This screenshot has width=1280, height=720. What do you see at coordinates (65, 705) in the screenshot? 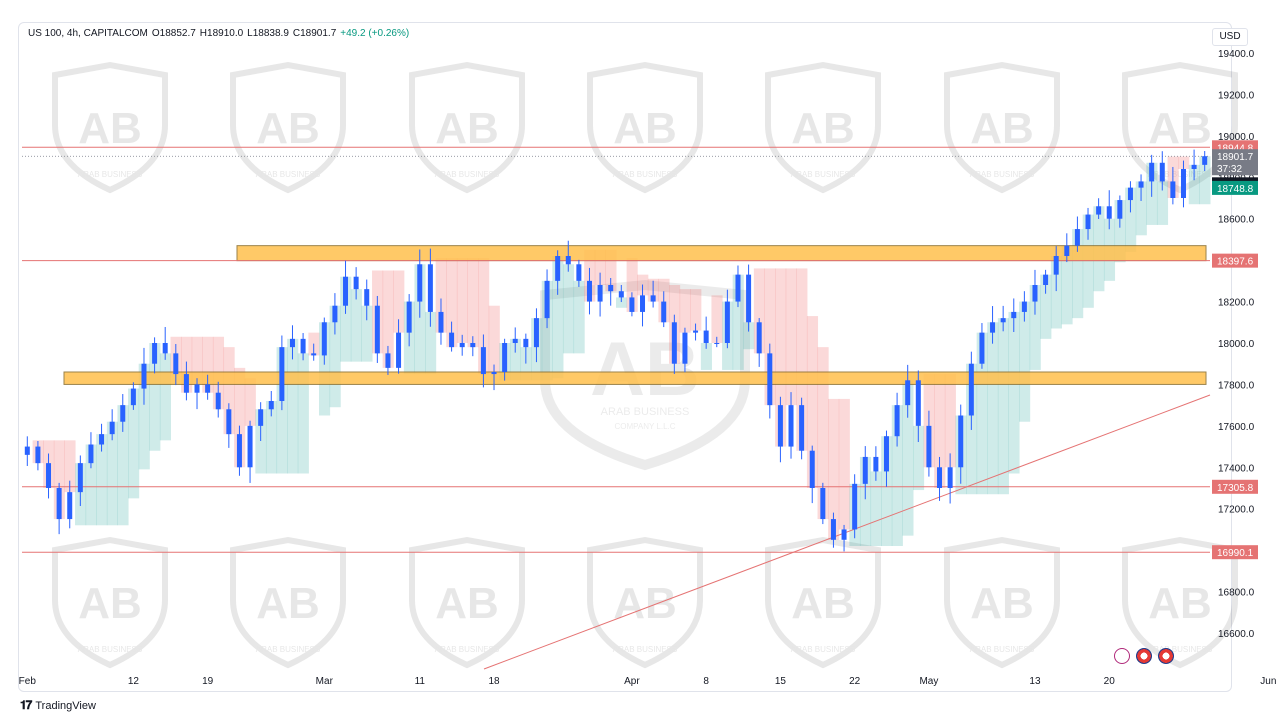
I see `footer-brand: TradingView` at bounding box center [65, 705].